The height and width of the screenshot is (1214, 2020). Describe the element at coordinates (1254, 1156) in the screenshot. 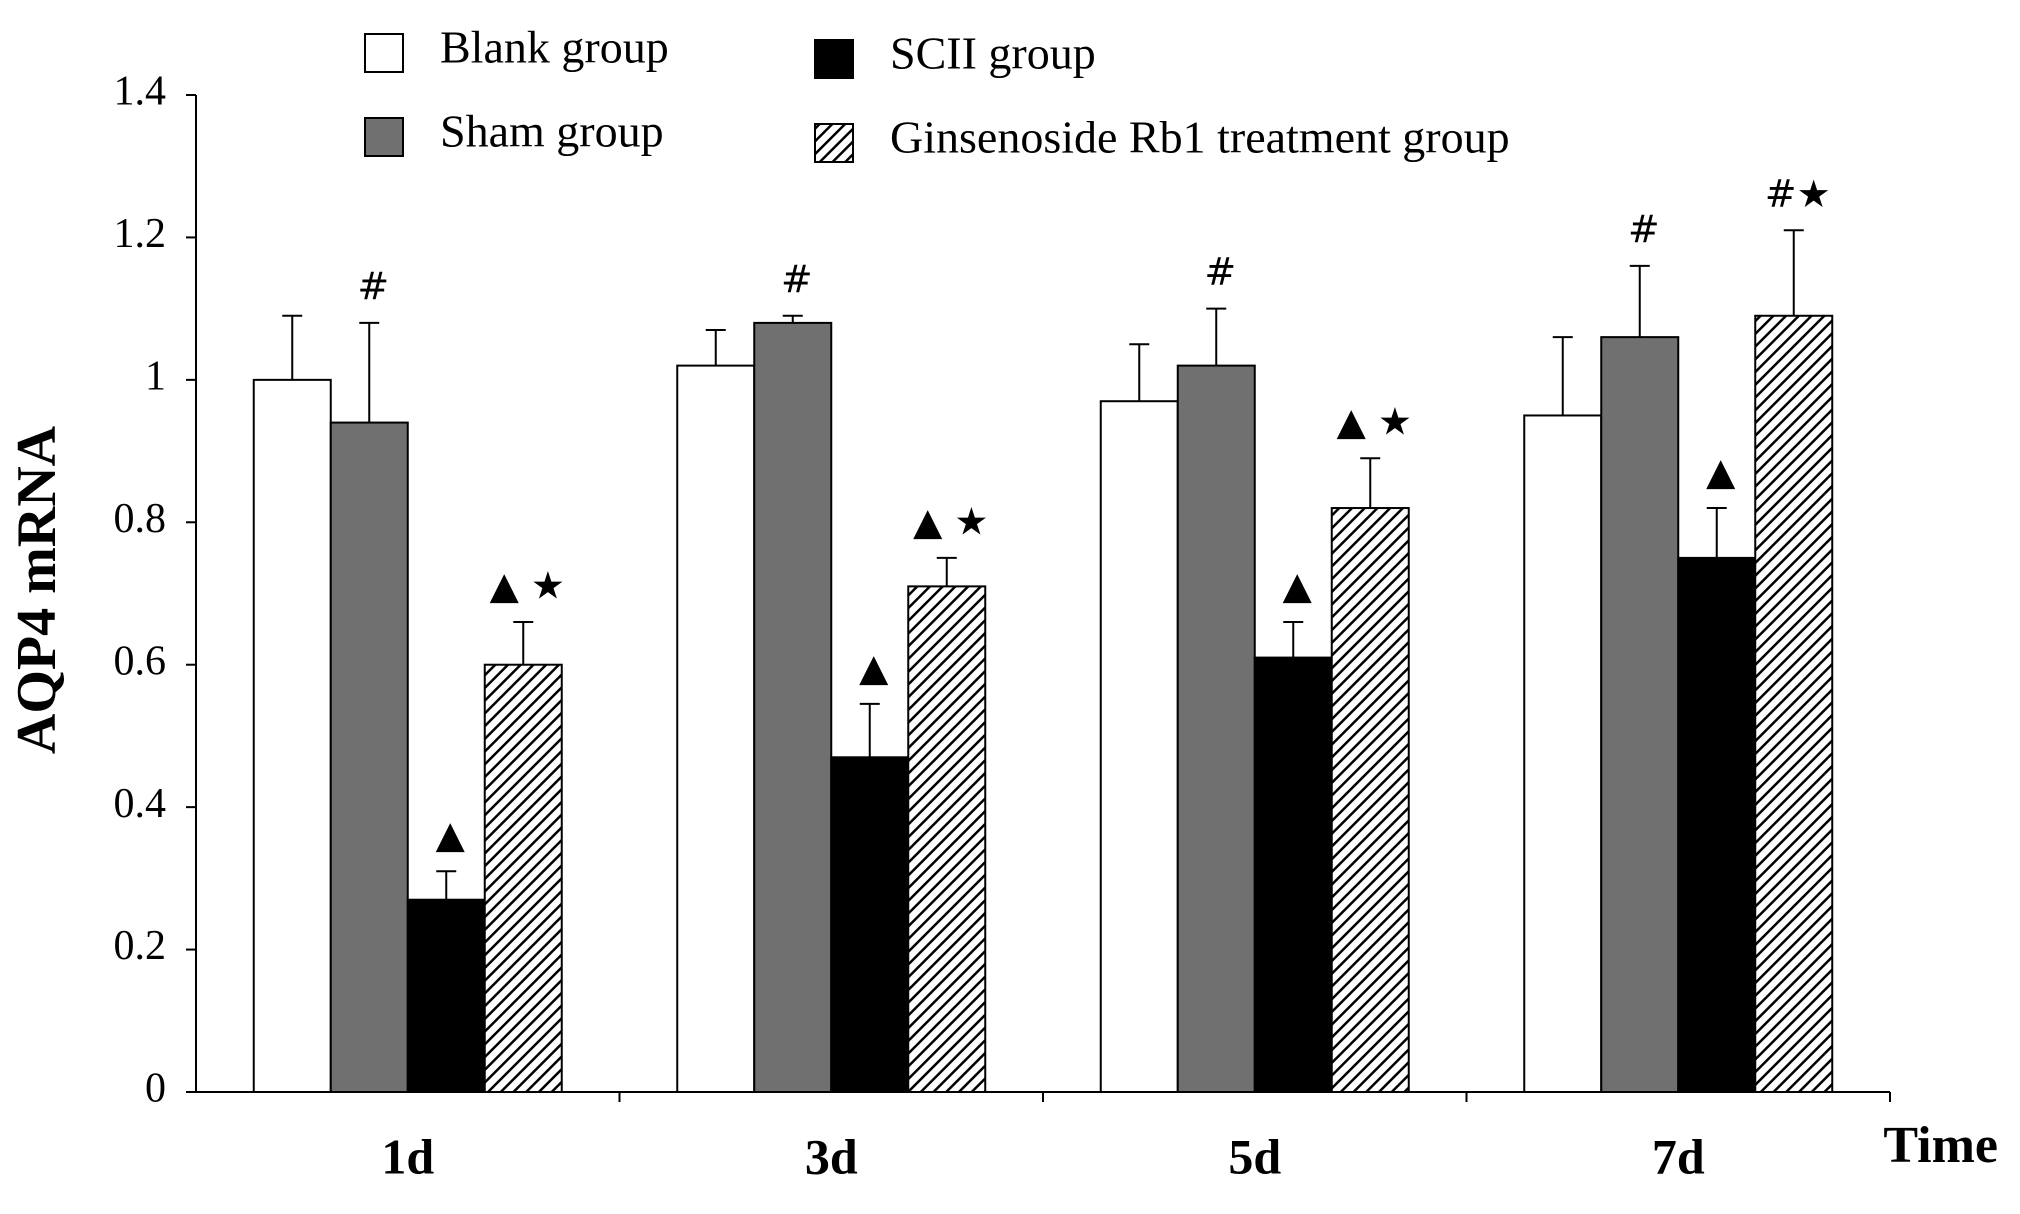

I see `x-tick-label: 5d` at that location.